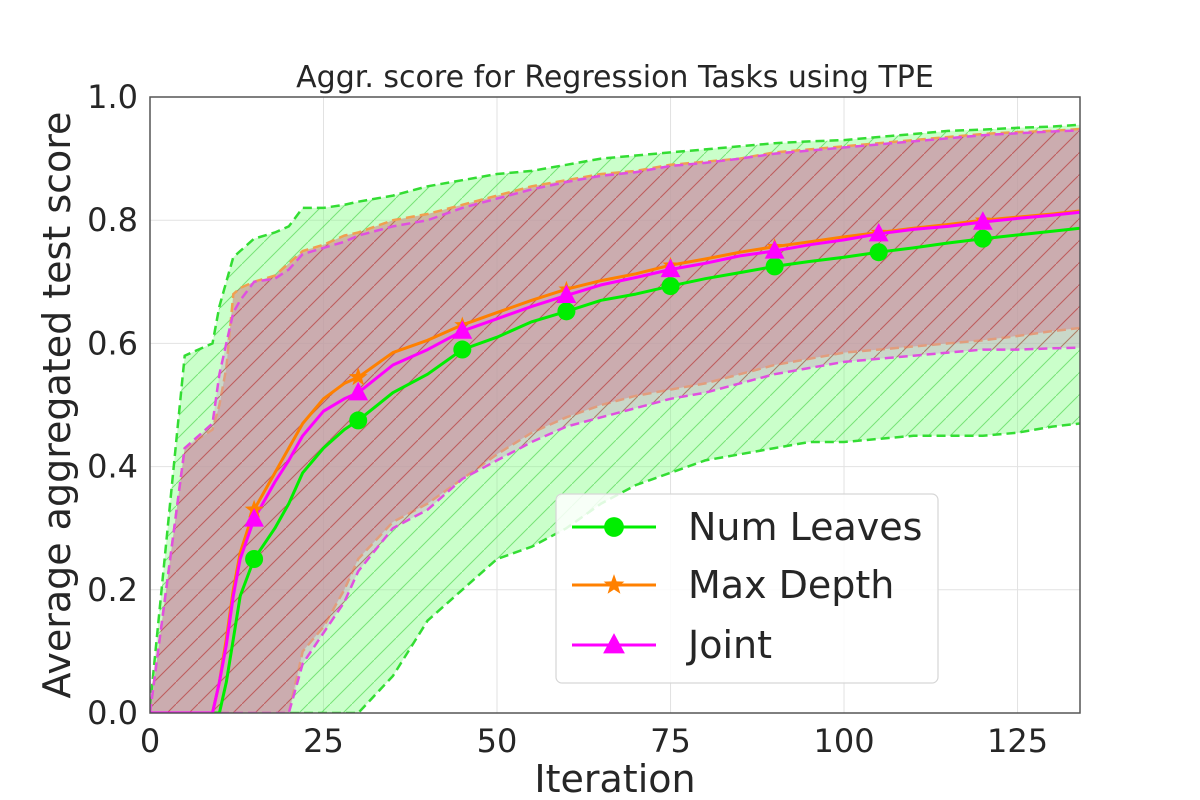 The image size is (1200, 800). I want to click on x-axis-label: Iteration, so click(614, 778).